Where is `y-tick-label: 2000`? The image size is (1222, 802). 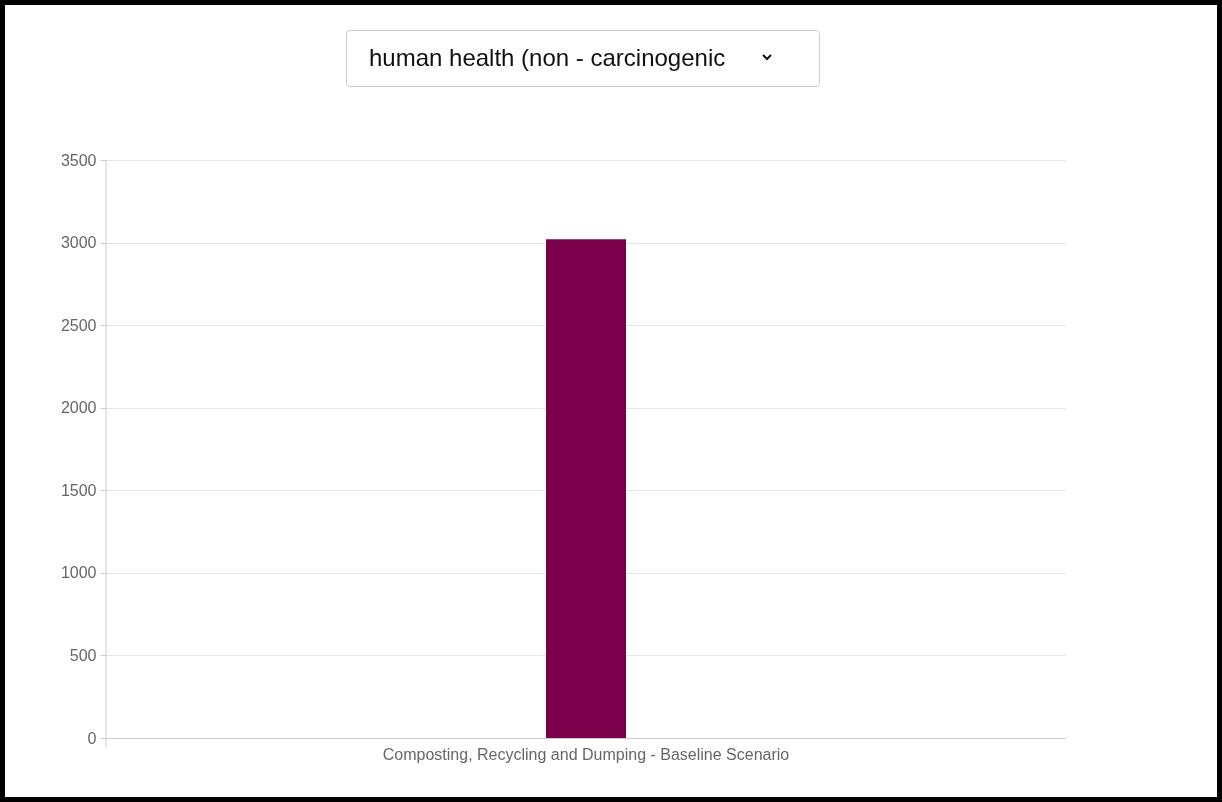 y-tick-label: 2000 is located at coordinates (78, 408).